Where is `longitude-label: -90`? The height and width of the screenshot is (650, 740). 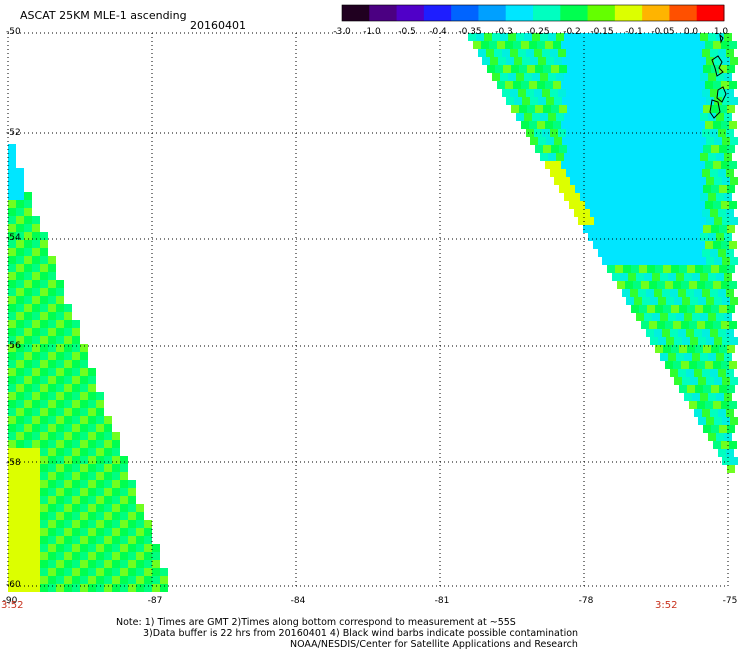
longitude-label: -90 is located at coordinates (10, 601).